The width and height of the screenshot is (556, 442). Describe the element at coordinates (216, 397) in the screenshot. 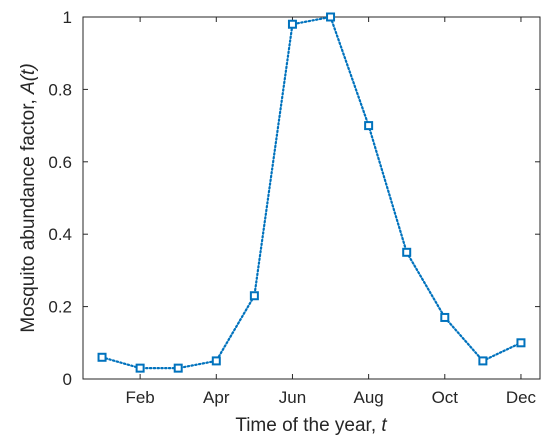

I see `x-tick-label: Apr` at that location.